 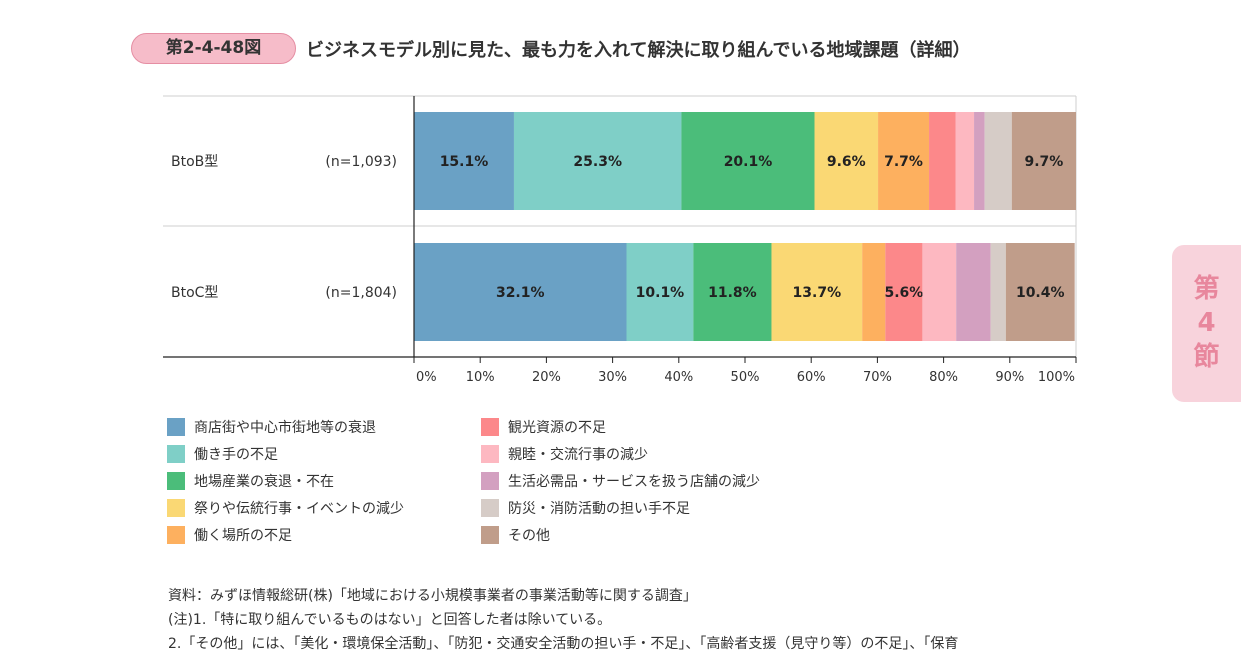 I want to click on x-tick-label: 10%, so click(x=480, y=377).